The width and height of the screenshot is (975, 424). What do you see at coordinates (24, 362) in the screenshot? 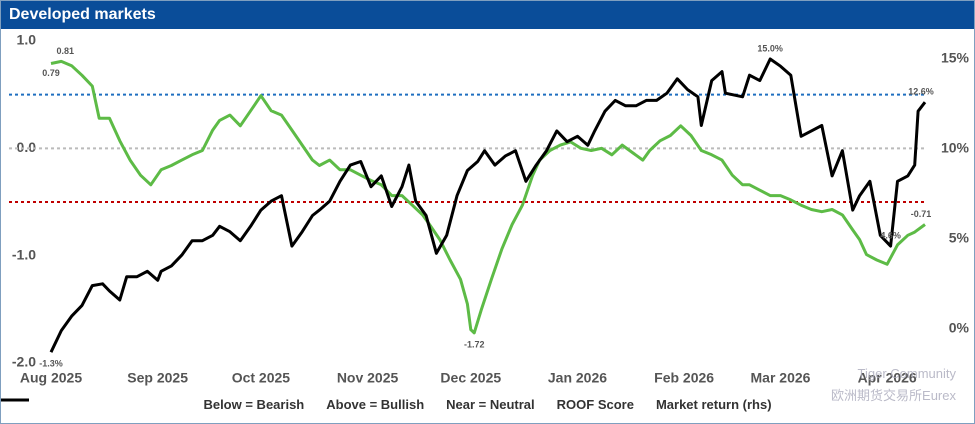
I see `y-tick-label: -2.0` at bounding box center [24, 362].